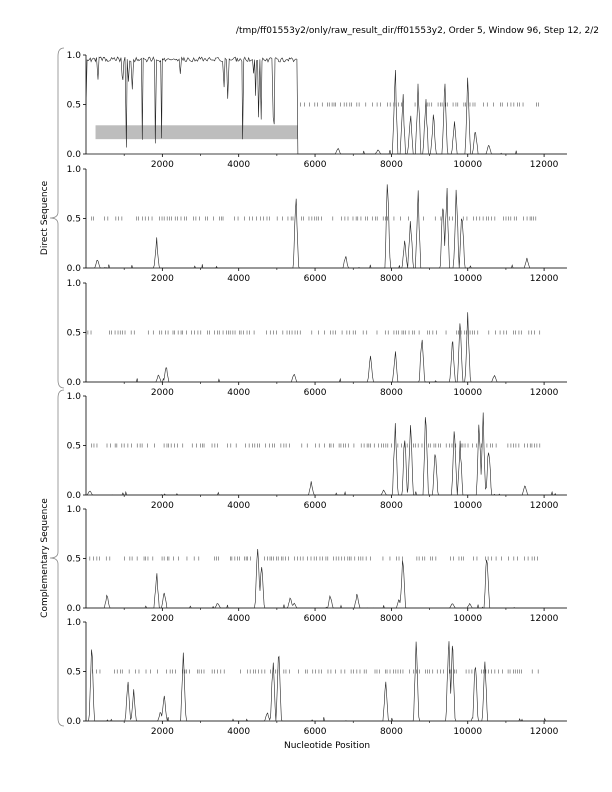  Describe the element at coordinates (45, 217) in the screenshot. I see `direct-sequence-label: Direct Sequence` at that location.